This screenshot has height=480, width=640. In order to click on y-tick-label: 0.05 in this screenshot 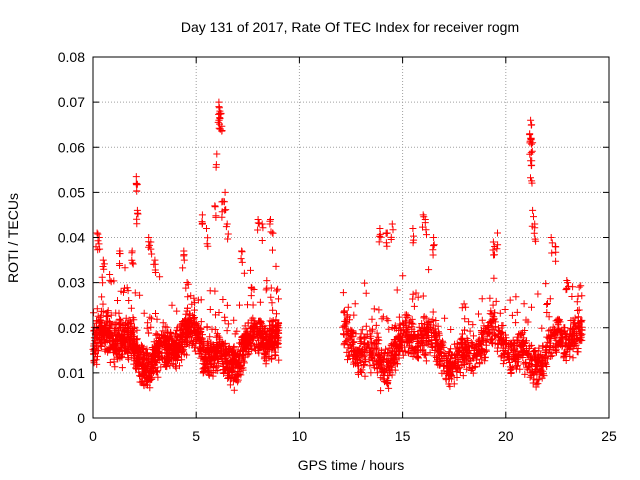, I will do `click(71, 192)`.